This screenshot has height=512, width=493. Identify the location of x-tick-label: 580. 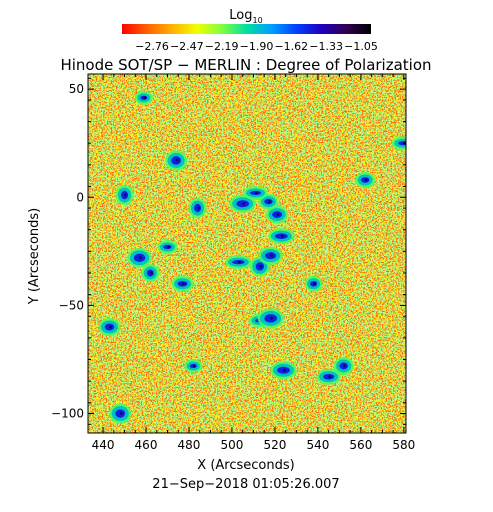
(403, 445).